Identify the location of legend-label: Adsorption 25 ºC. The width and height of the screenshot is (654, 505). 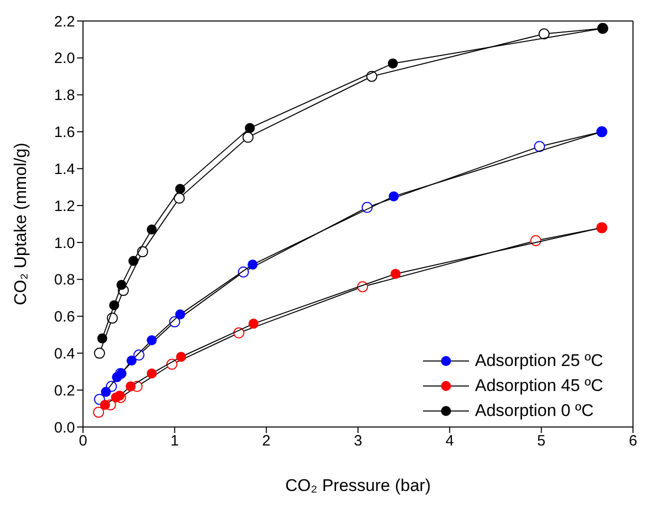
(539, 360).